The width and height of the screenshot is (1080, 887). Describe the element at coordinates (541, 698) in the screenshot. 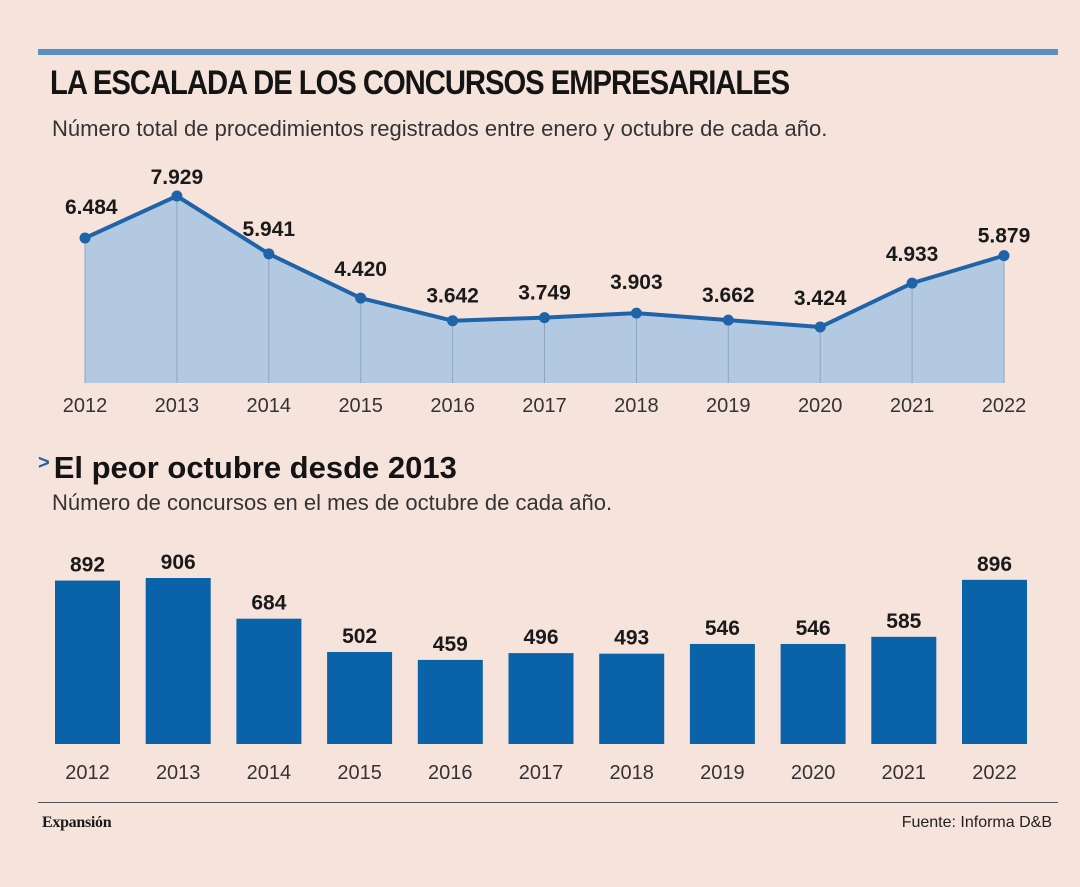

I see `bar-2017` at that location.